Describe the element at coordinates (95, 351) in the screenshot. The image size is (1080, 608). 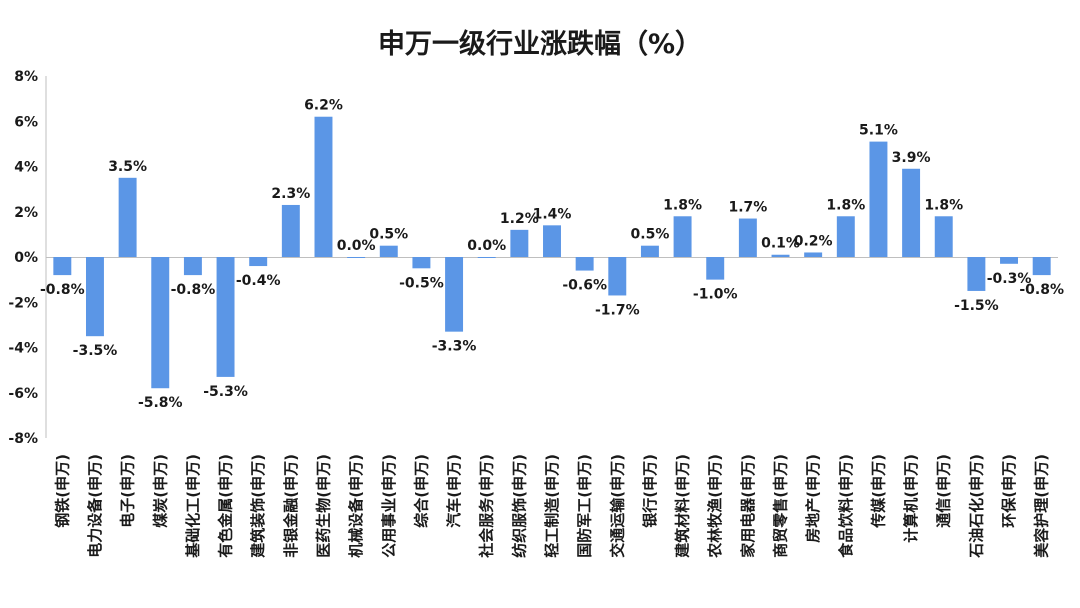
I see `data-label: -3.5%` at that location.